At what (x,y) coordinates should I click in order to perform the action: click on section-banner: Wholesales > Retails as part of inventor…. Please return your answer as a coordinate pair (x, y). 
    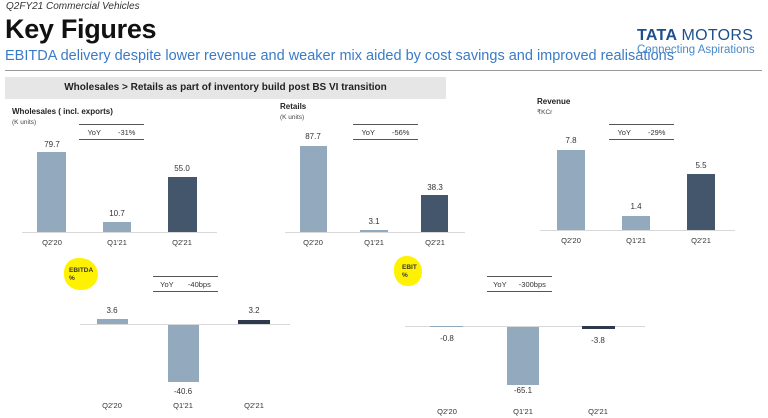
    Looking at the image, I should click on (225, 88).